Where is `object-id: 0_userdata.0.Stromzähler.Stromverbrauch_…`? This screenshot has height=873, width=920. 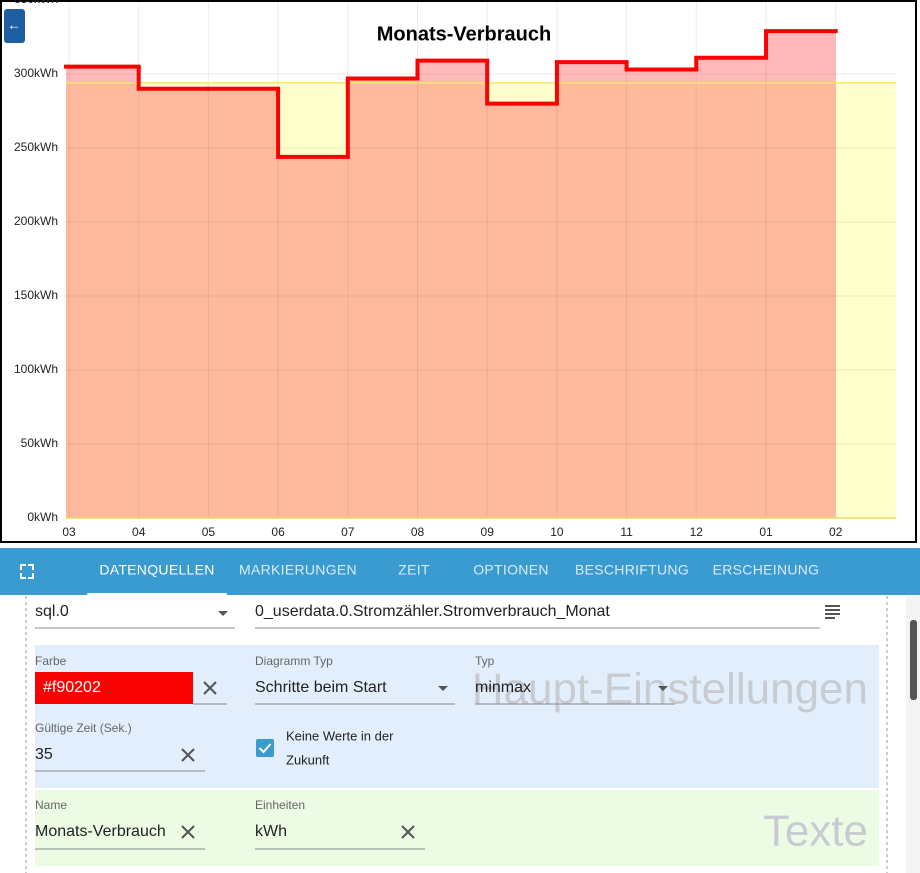
object-id: 0_userdata.0.Stromzähler.Stromverbrauch_… is located at coordinates (432, 611).